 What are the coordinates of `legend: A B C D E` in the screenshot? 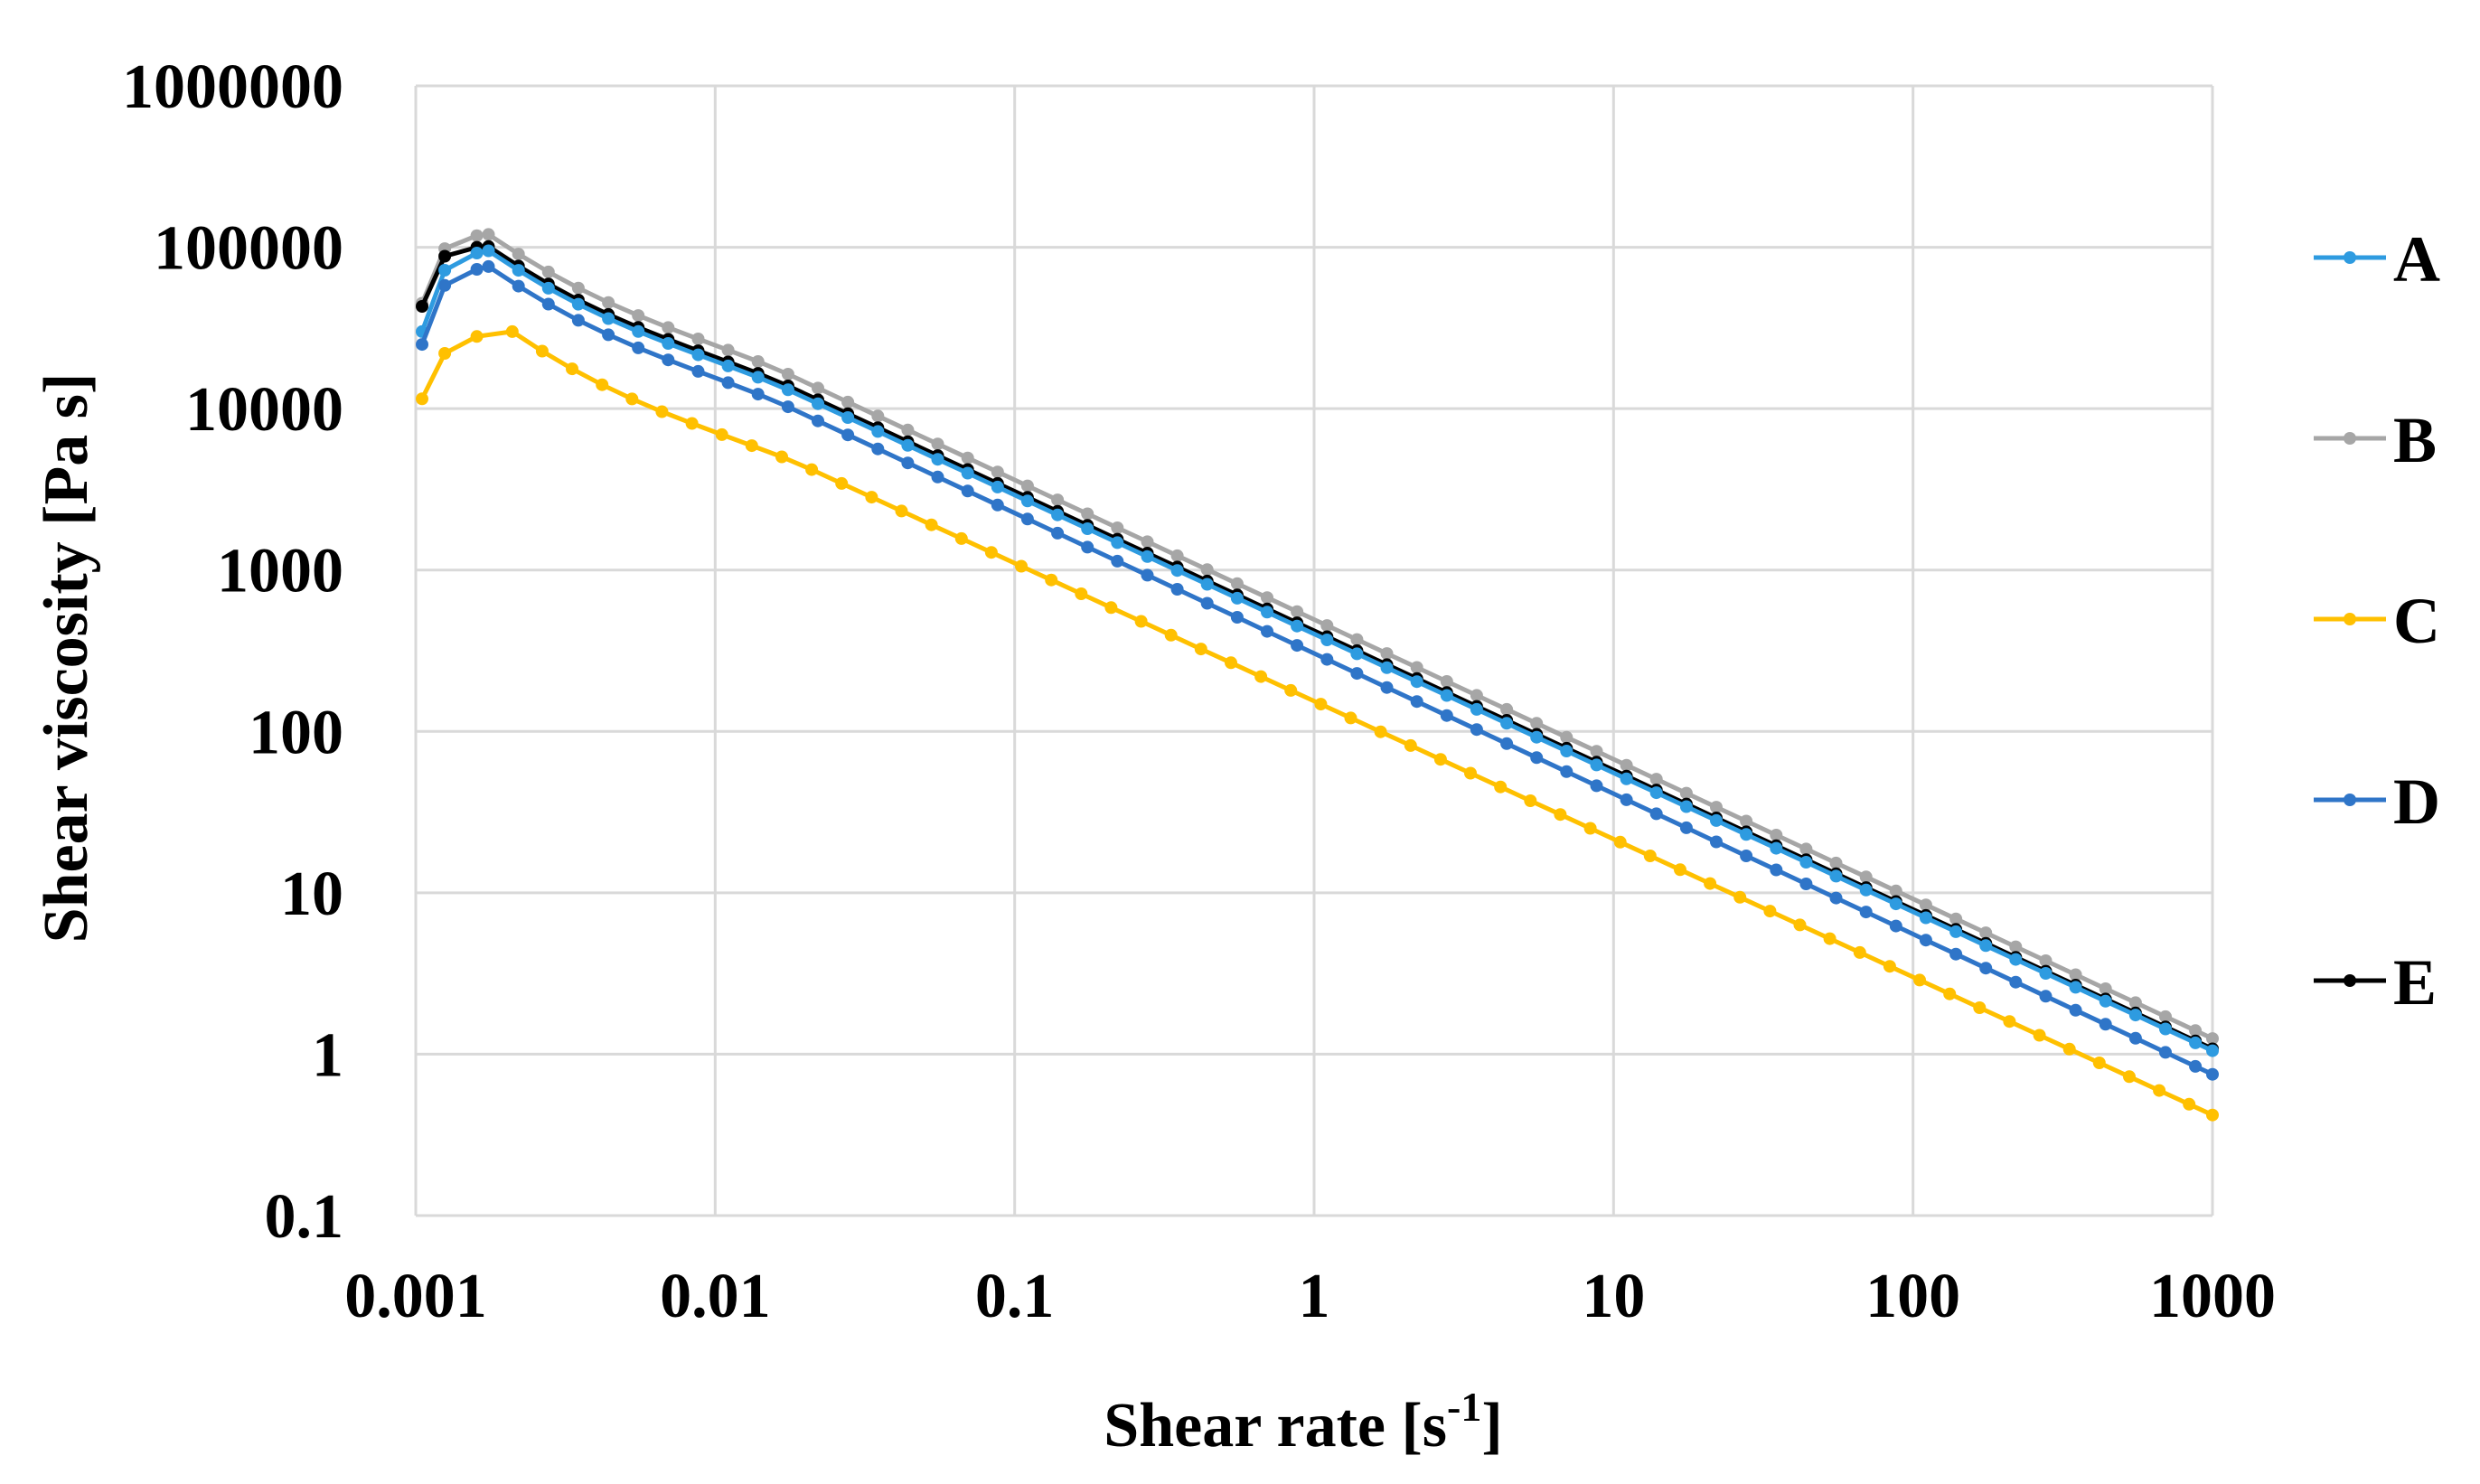 It's located at (2377, 621).